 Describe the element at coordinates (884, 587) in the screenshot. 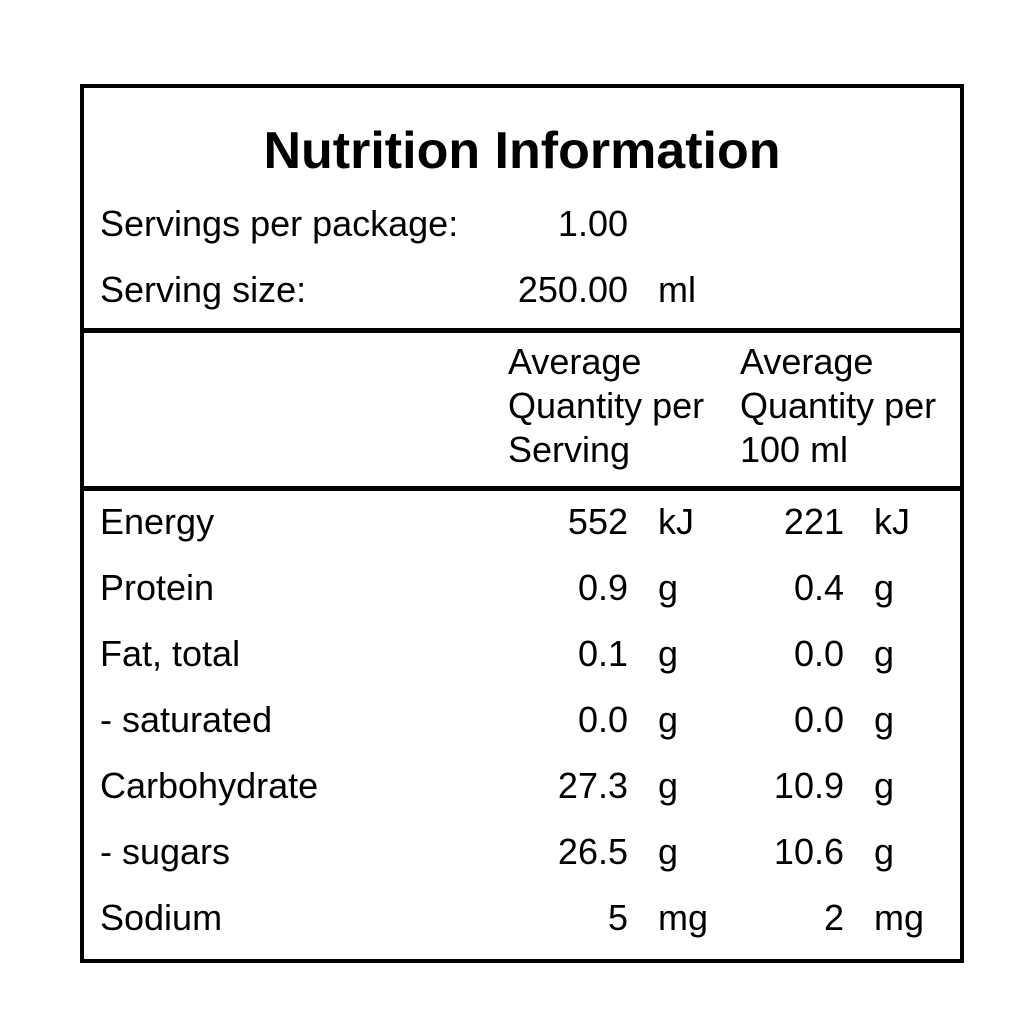

I see `protein-per-100-unit: g` at that location.